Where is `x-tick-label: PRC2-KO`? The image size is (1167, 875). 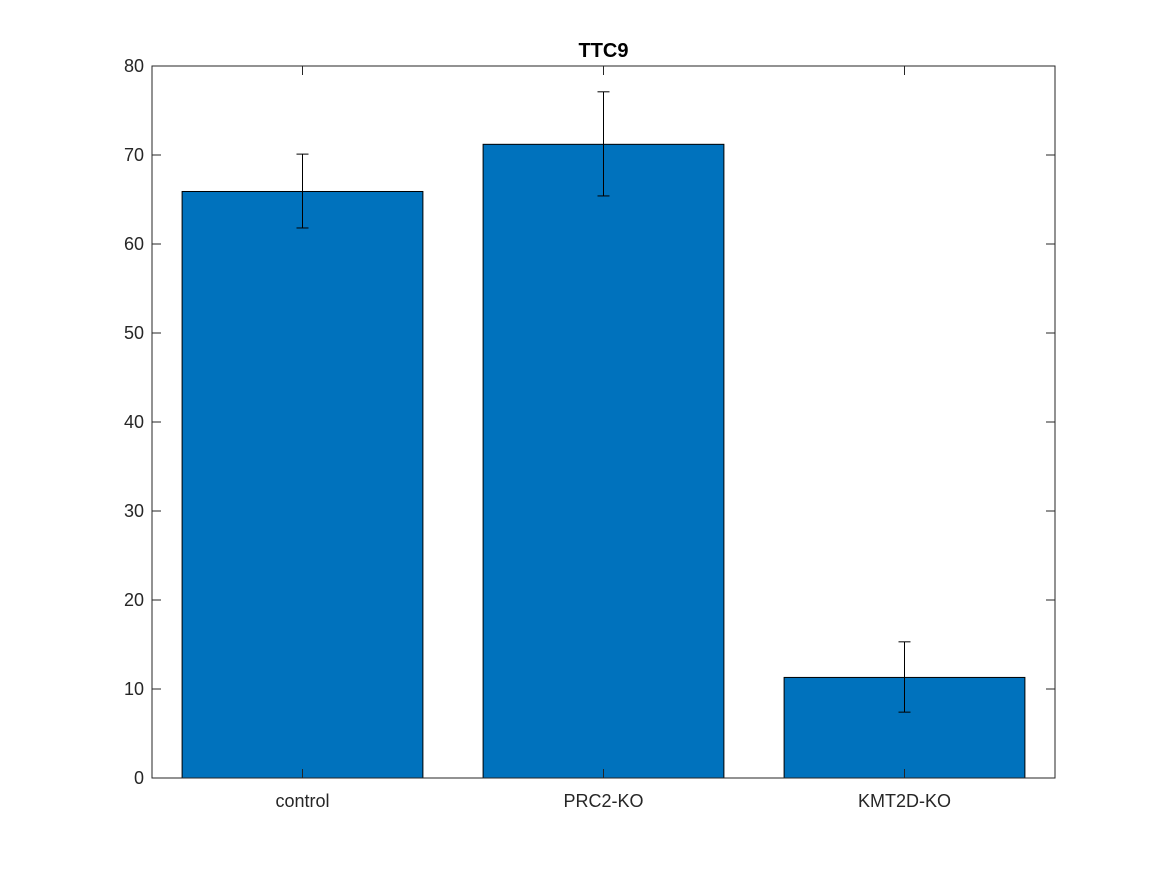
x-tick-label: PRC2-KO is located at coordinates (603, 801).